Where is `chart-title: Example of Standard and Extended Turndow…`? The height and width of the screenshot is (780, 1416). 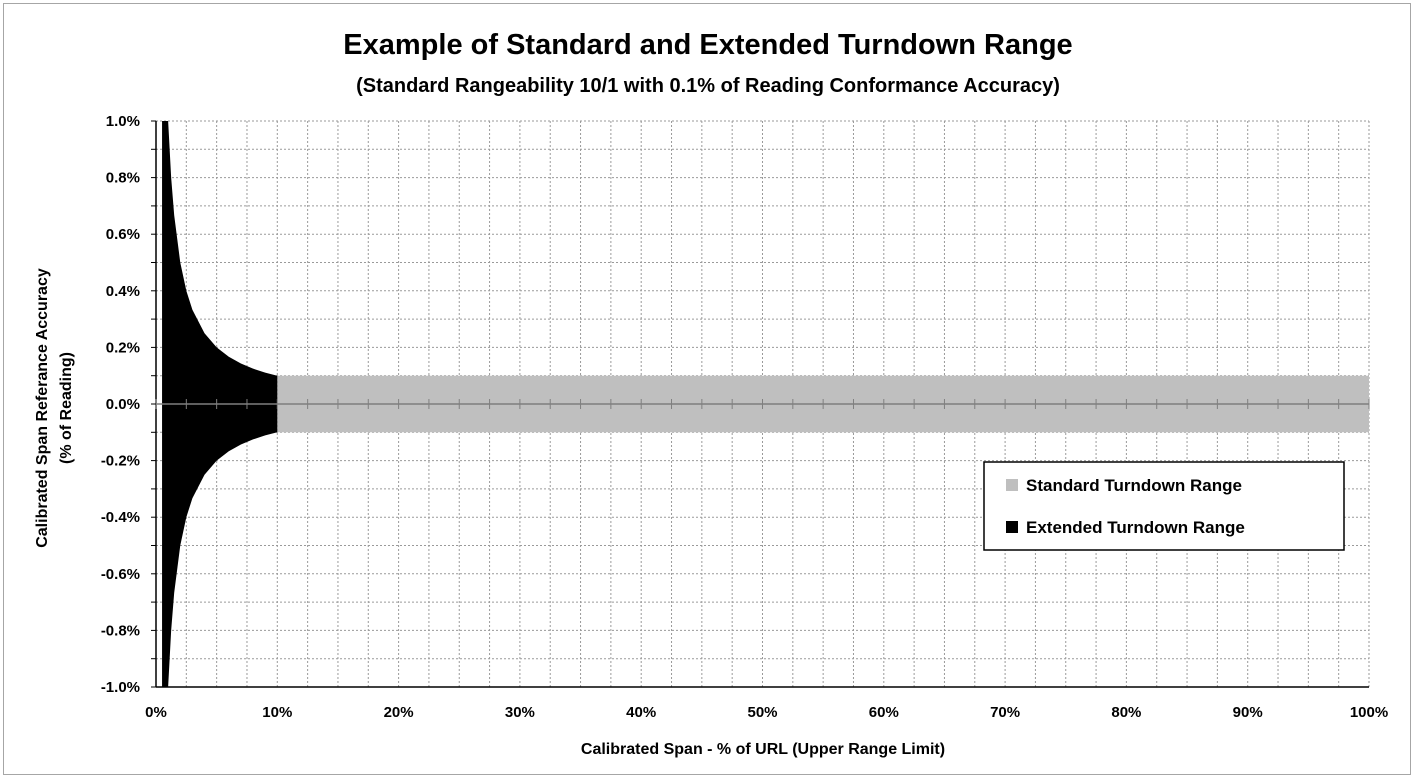 chart-title: Example of Standard and Extended Turndow… is located at coordinates (707, 45).